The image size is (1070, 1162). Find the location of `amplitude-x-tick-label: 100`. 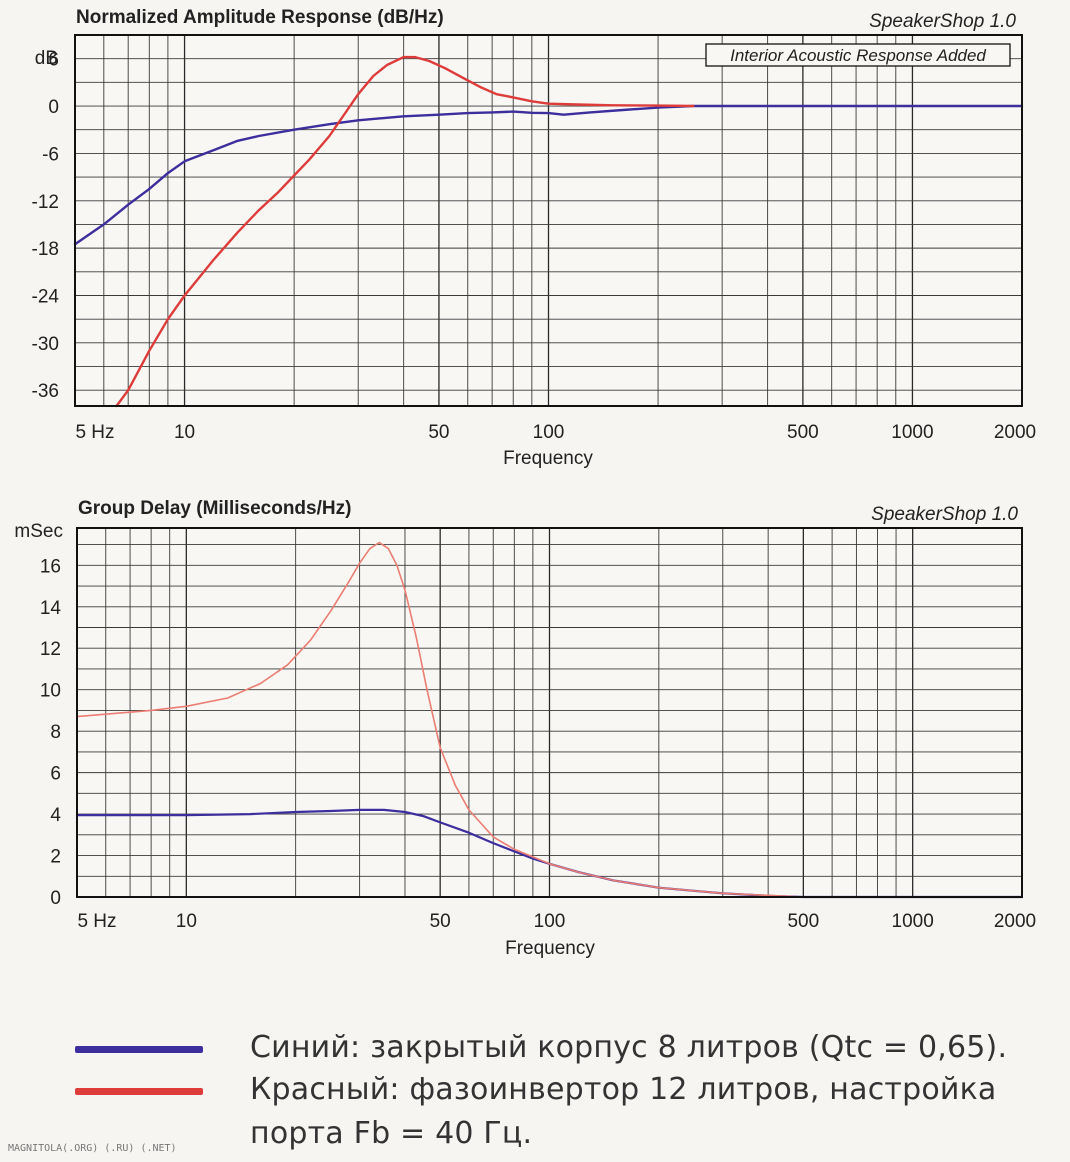

amplitude-x-tick-label: 100 is located at coordinates (549, 432).